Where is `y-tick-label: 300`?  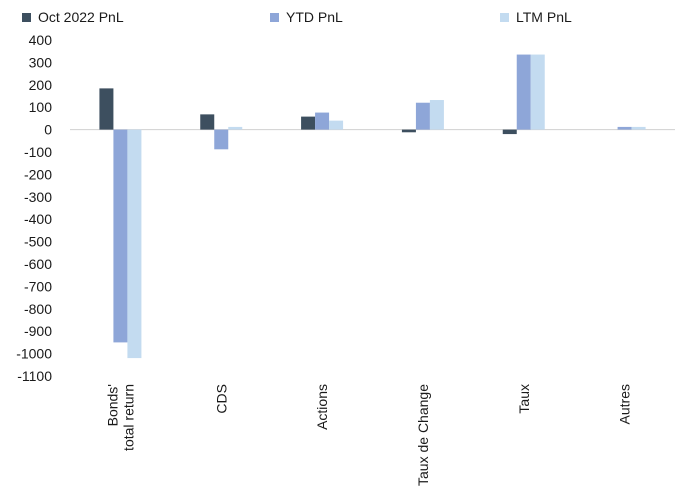
y-tick-label: 300 is located at coordinates (41, 62).